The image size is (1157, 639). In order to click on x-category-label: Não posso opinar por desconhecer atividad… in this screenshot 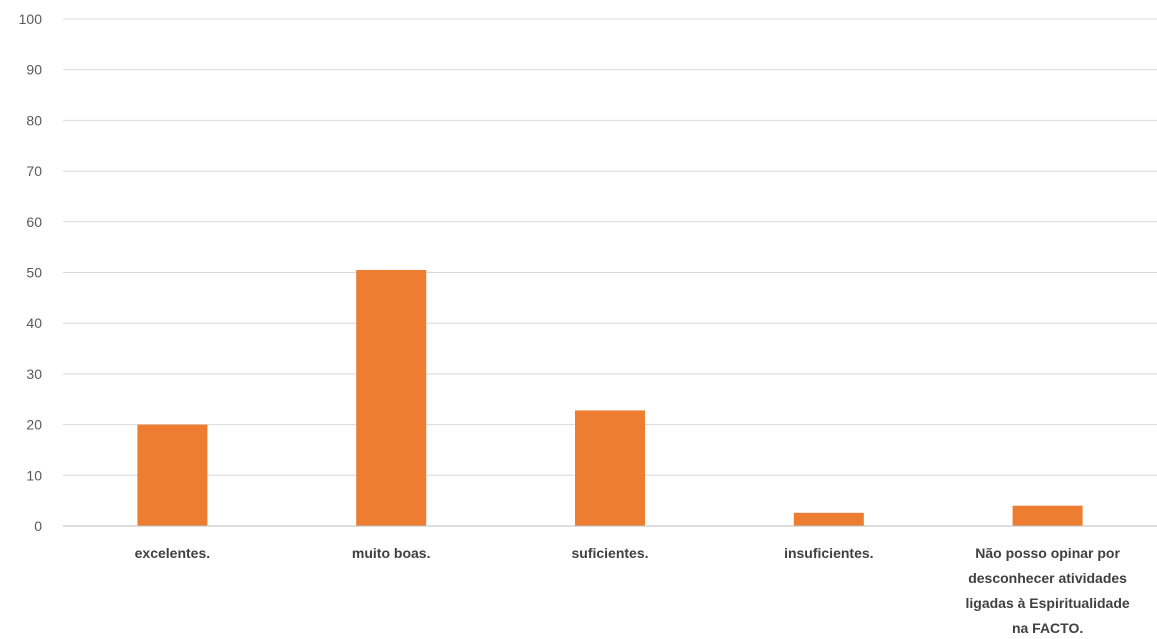, I will do `click(1048, 590)`.